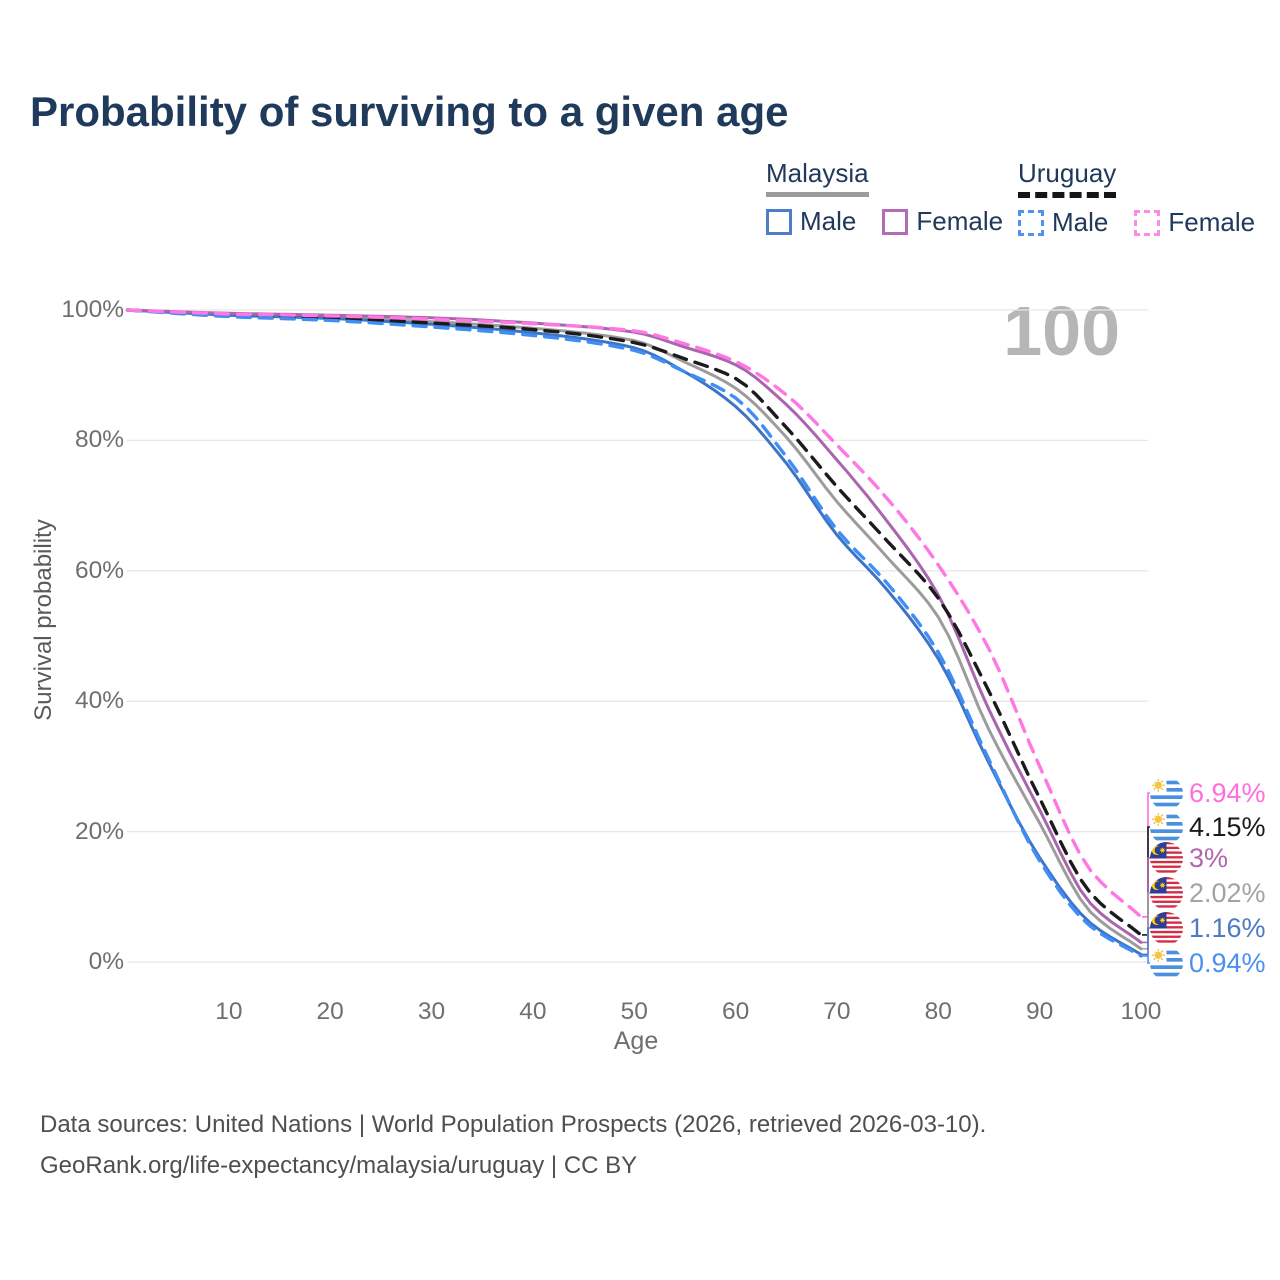  I want to click on end-value-row-uruguay-female: 6.94%, so click(1208, 793).